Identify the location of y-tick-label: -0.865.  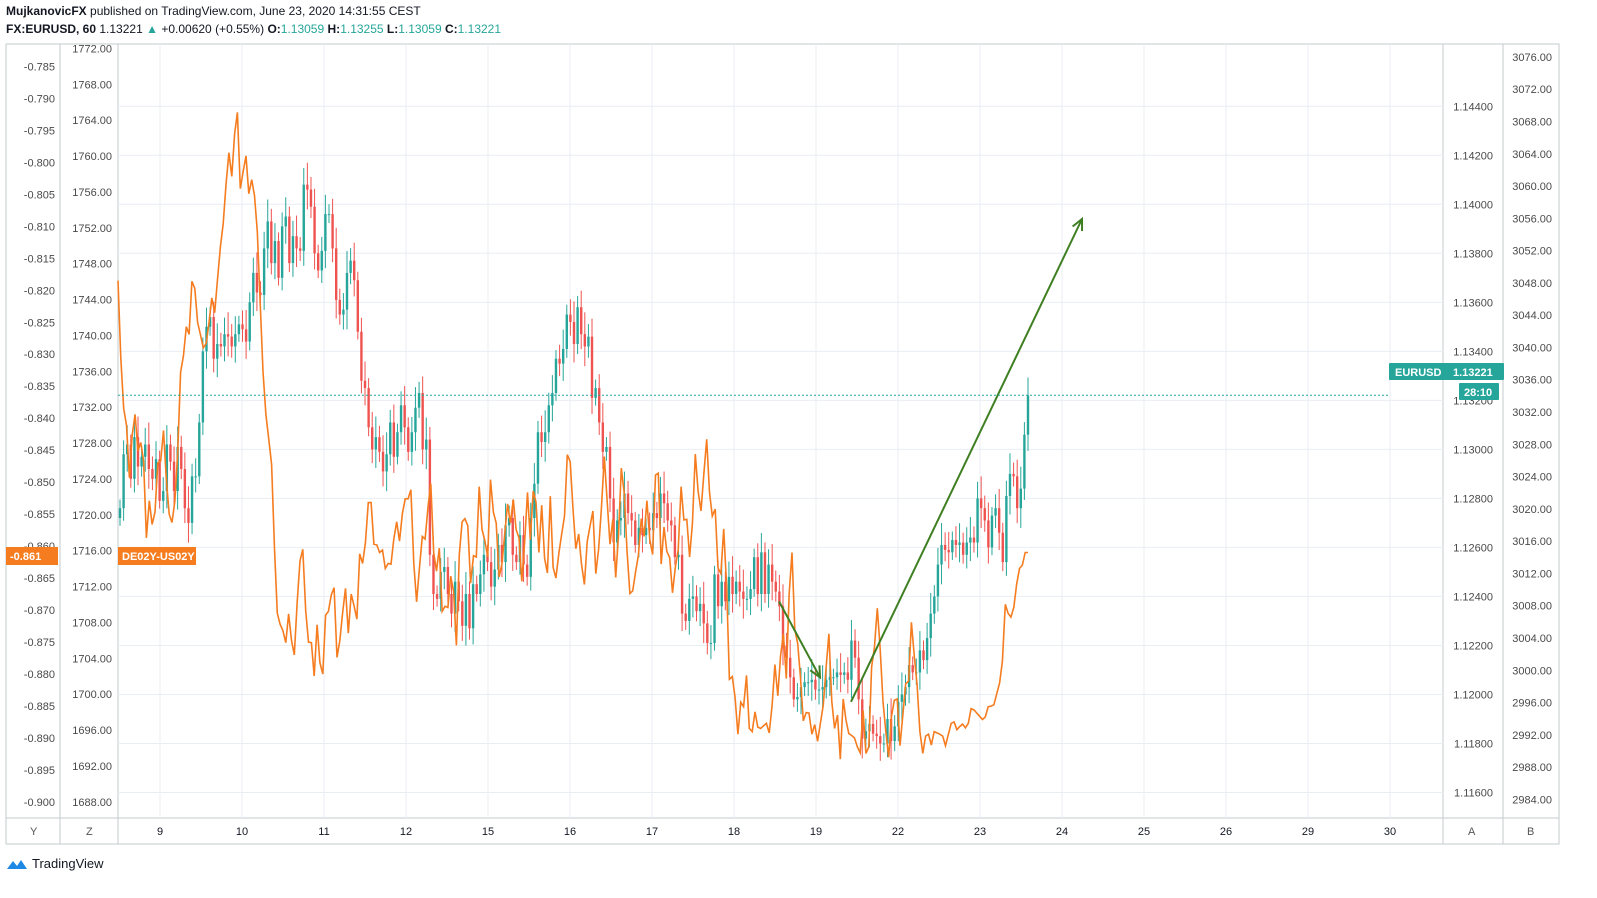
(39, 579).